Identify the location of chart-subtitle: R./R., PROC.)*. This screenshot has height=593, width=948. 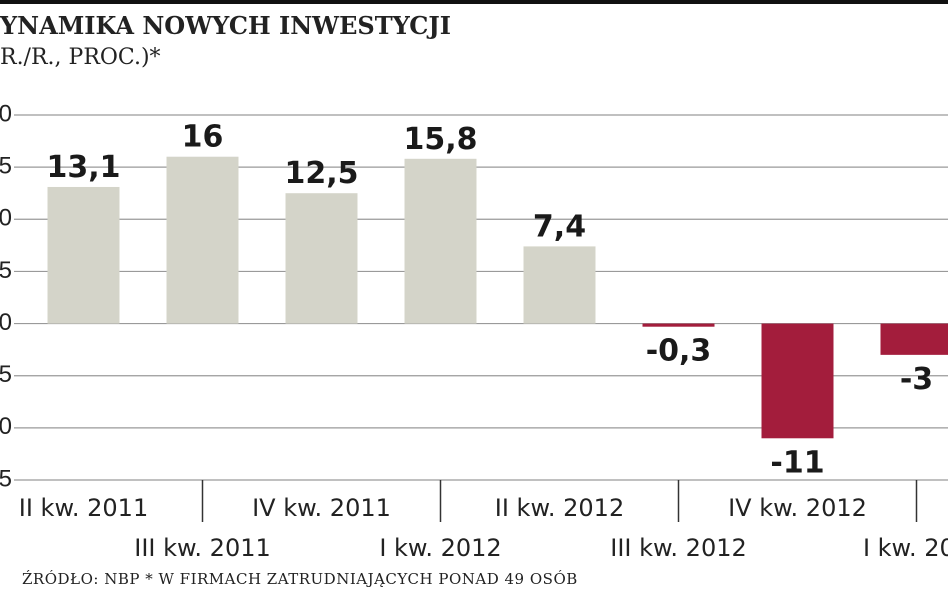
(80, 57).